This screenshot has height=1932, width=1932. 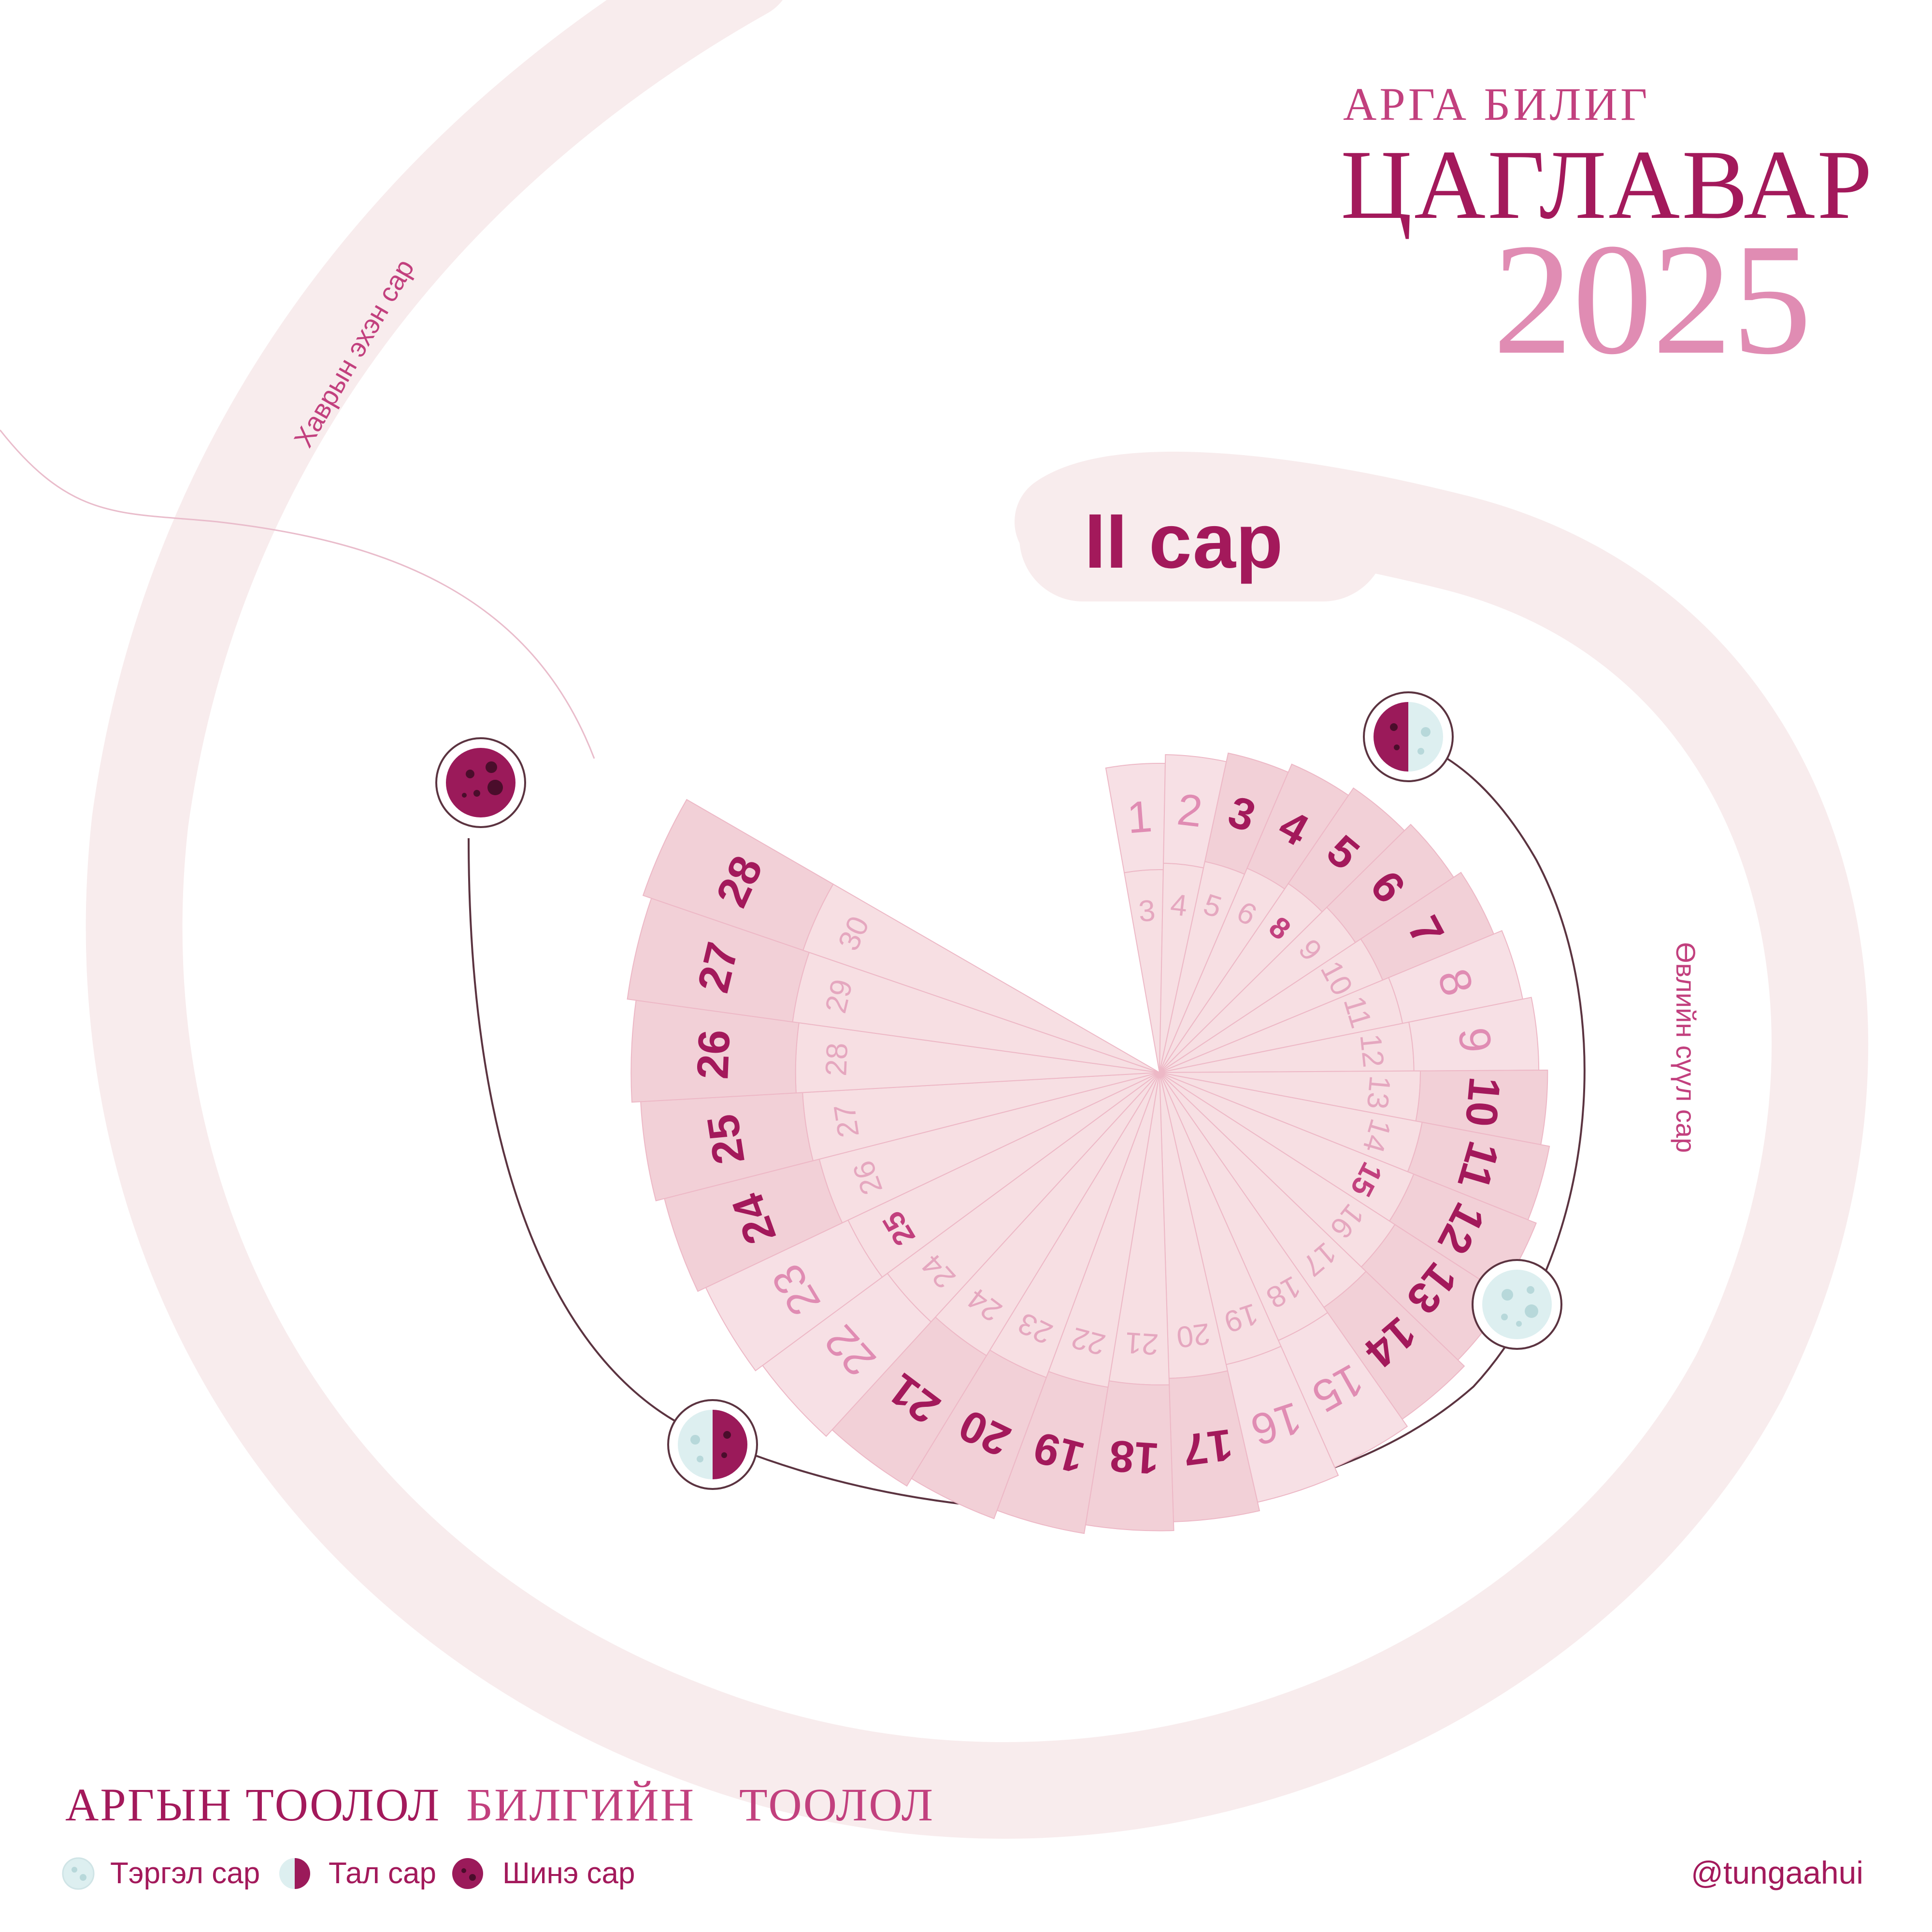 What do you see at coordinates (1140, 818) in the screenshot?
I see `outer-day-number: 1` at bounding box center [1140, 818].